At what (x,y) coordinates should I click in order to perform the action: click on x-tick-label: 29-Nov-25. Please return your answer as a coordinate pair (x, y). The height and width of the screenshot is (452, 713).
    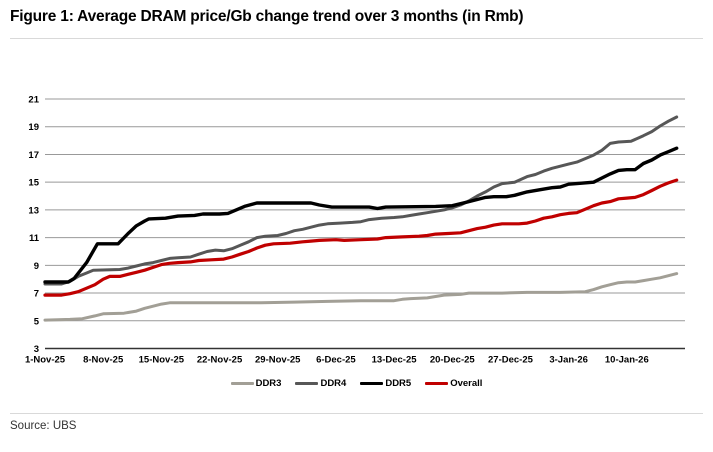
    Looking at the image, I should click on (278, 360).